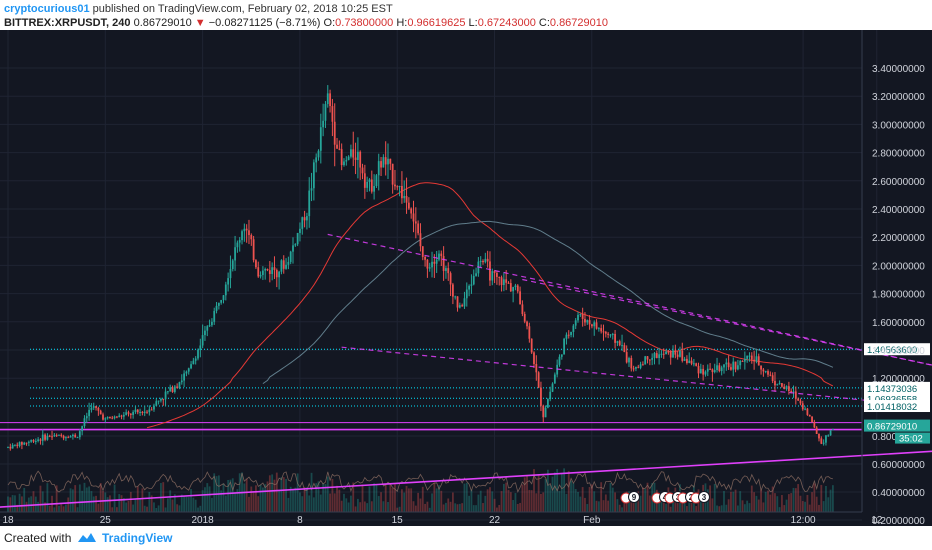 This screenshot has width=932, height=550. I want to click on level-price-box, so click(897, 349).